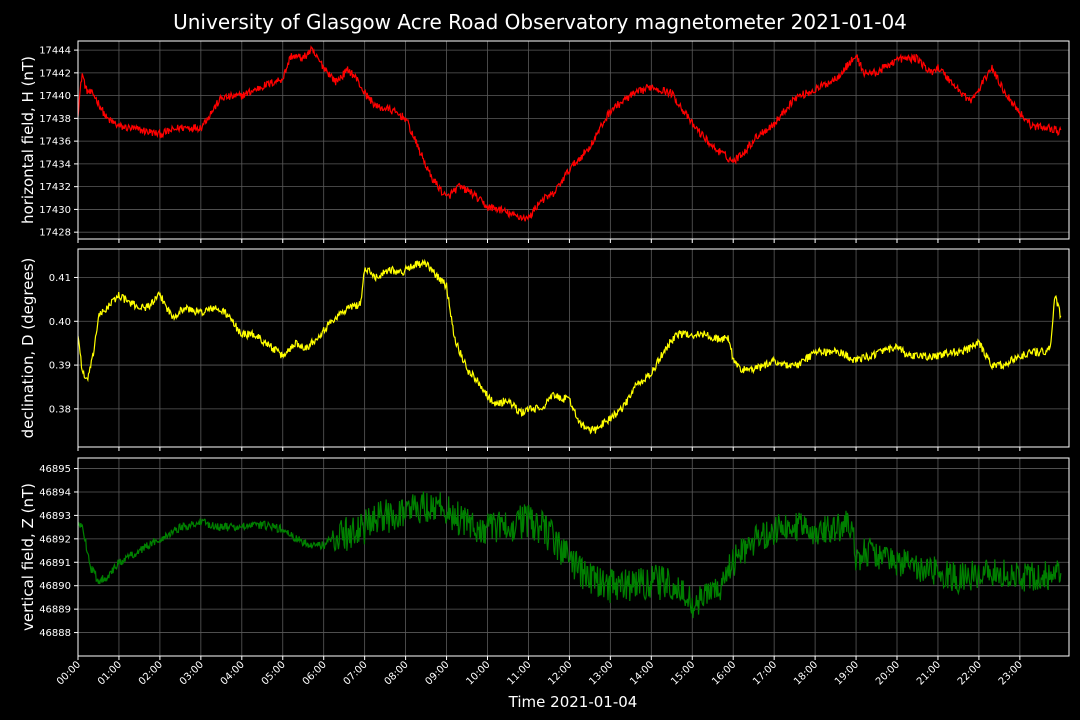 The height and width of the screenshot is (720, 1080). Describe the element at coordinates (55, 187) in the screenshot. I see `y-tick-label: 17432` at that location.